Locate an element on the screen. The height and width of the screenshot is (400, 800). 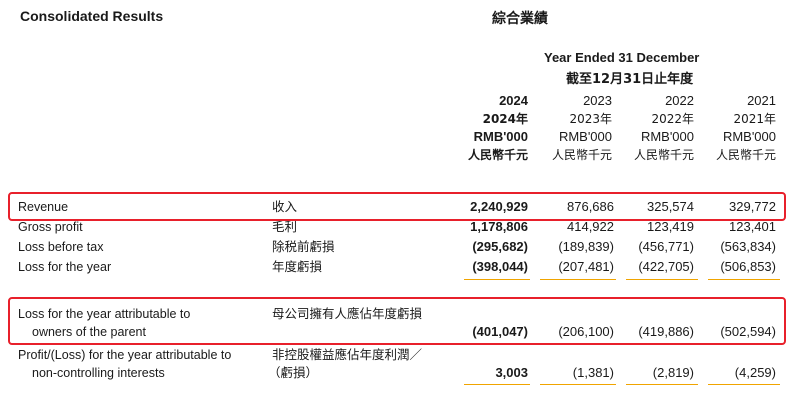
value-gross-profit-2023: 414,922 is located at coordinates (590, 226).